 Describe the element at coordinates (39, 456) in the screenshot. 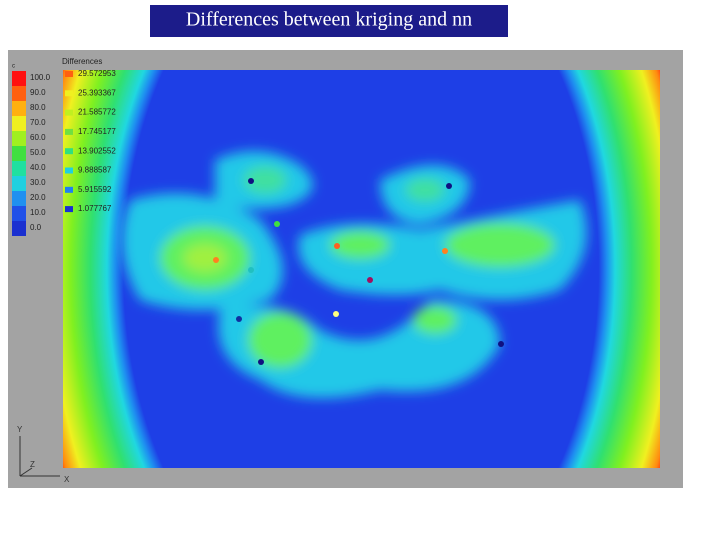

I see `axis-triad` at that location.